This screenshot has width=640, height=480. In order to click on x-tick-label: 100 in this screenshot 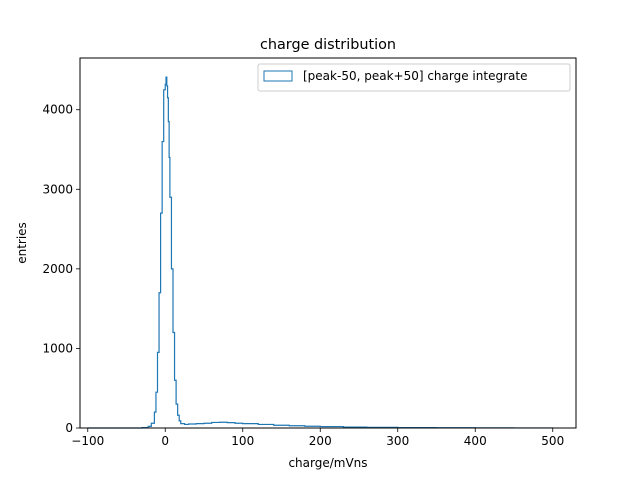, I will do `click(242, 441)`.